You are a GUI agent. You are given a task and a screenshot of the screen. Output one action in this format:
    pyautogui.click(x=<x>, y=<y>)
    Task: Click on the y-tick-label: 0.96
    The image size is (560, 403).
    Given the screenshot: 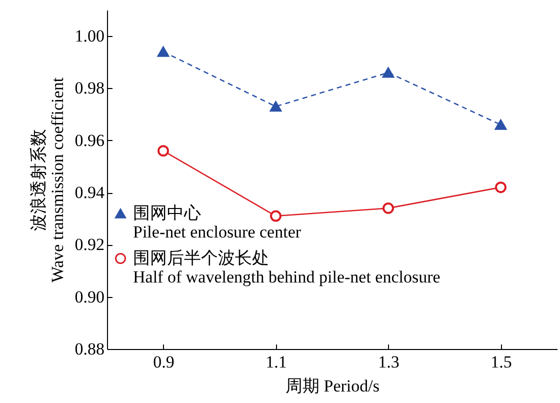 What is the action you would take?
    pyautogui.click(x=89, y=140)
    